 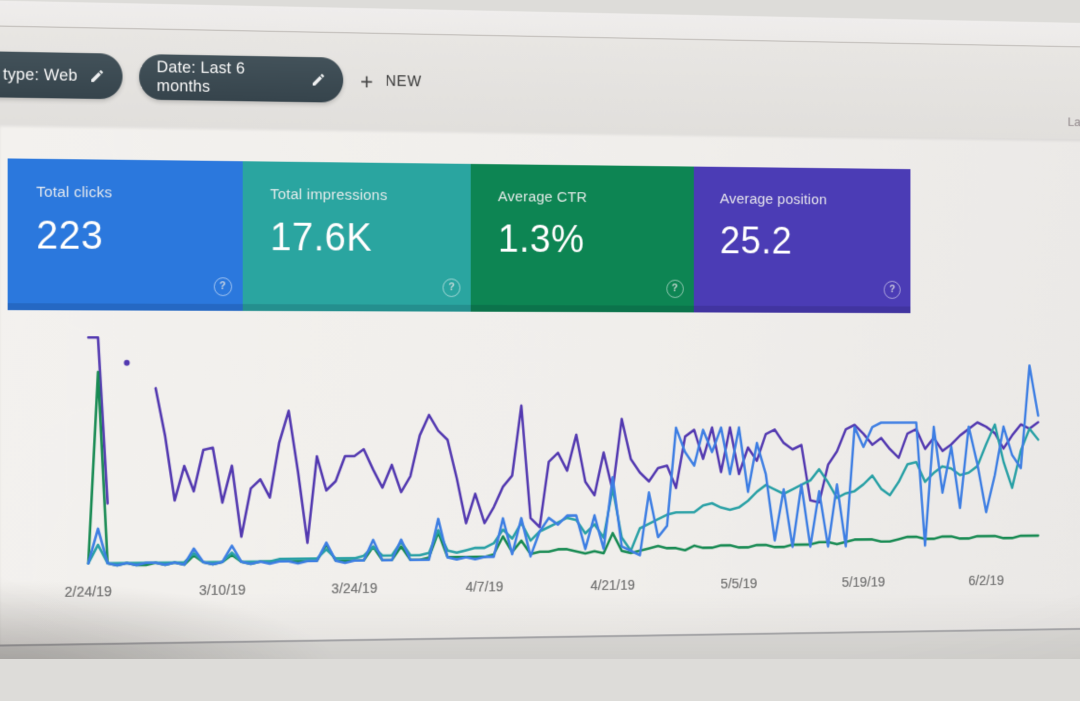 I want to click on plus-icon: +, so click(x=367, y=81).